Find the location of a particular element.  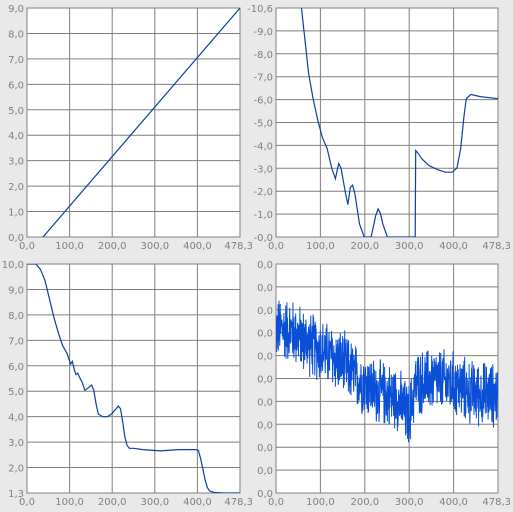

y-tick-label: -7,0 is located at coordinates (263, 78).